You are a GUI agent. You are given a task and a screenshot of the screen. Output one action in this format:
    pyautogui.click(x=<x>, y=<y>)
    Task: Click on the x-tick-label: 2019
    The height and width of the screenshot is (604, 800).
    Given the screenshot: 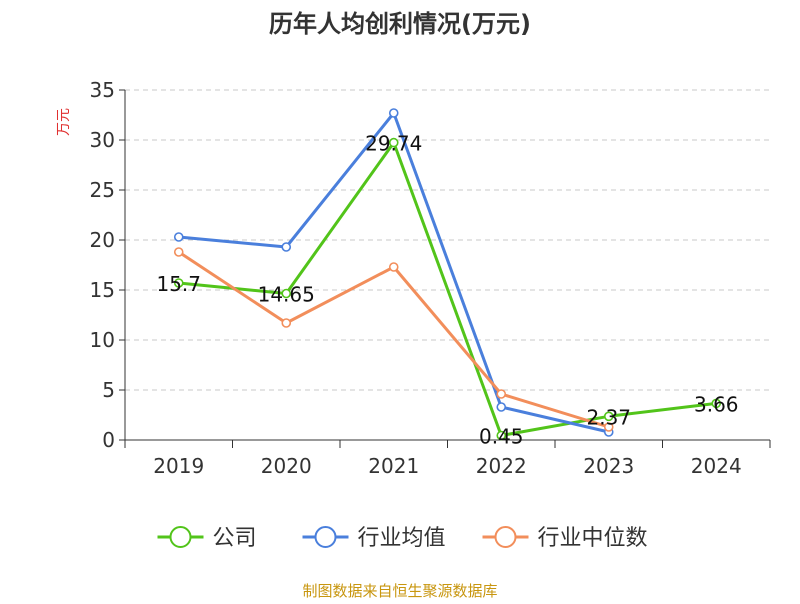 What is the action you would take?
    pyautogui.click(x=178, y=466)
    